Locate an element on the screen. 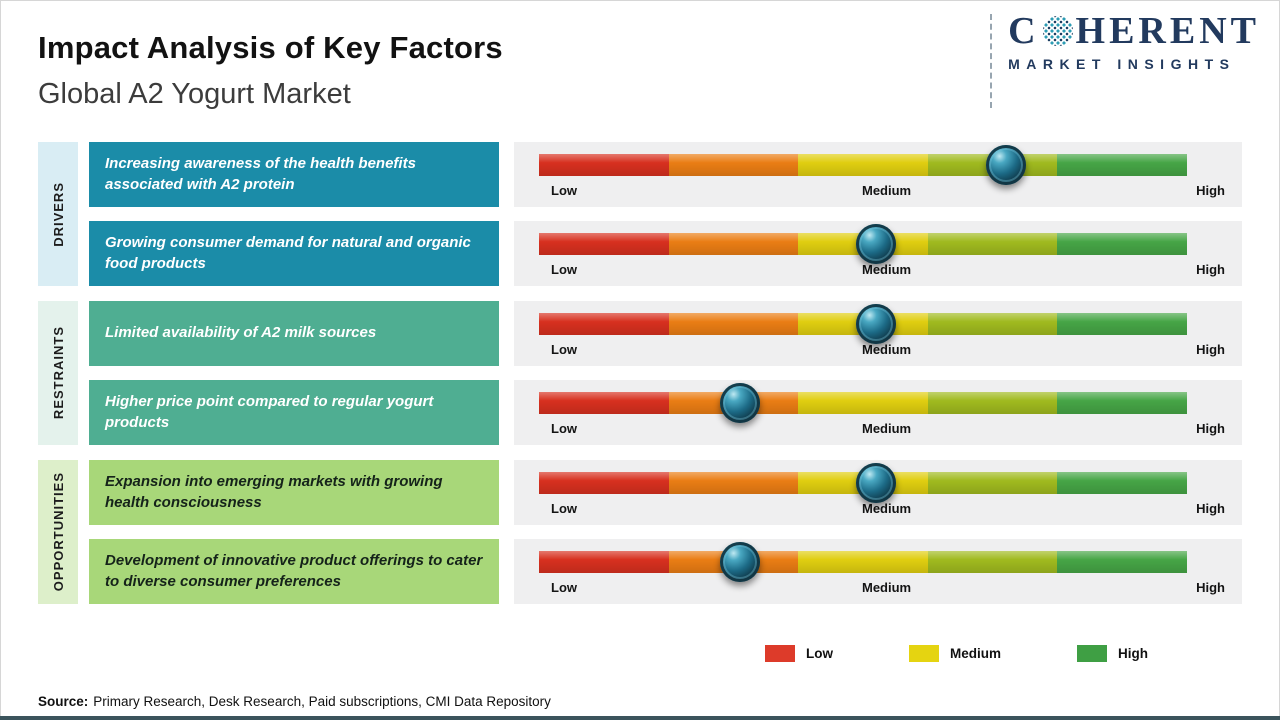  group-label: OPPORTUNITIES is located at coordinates (58, 532).